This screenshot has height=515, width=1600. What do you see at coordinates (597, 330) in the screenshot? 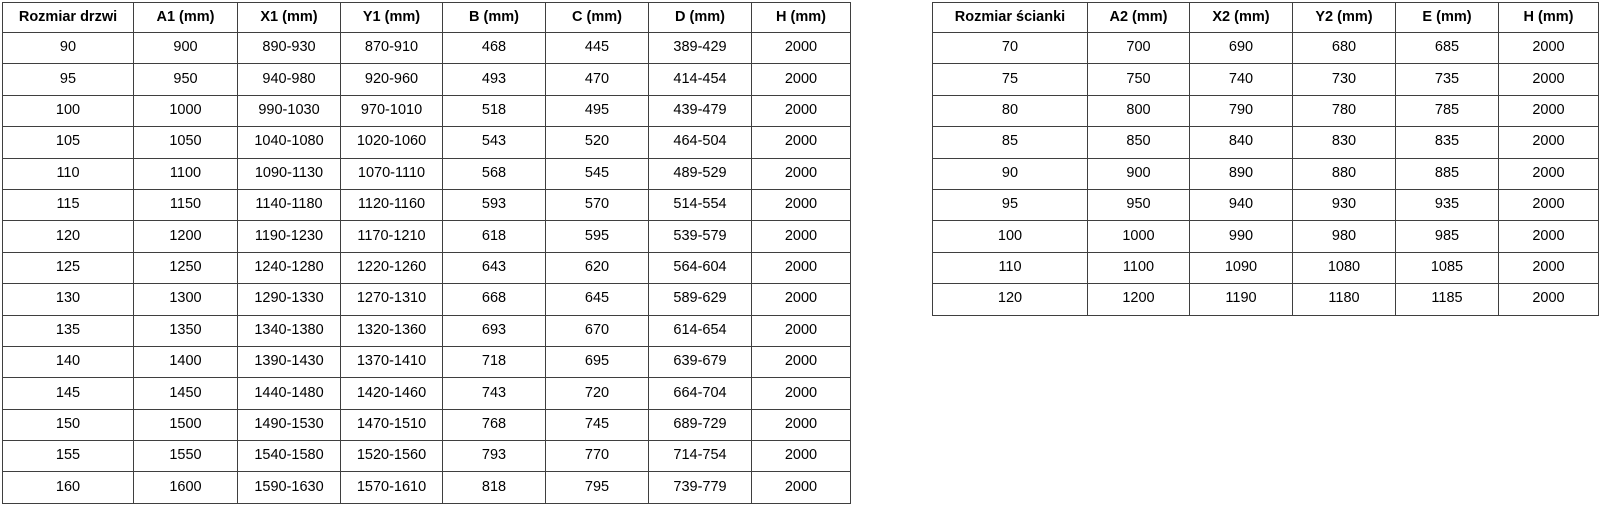
I see `cell-c: 670` at bounding box center [597, 330].